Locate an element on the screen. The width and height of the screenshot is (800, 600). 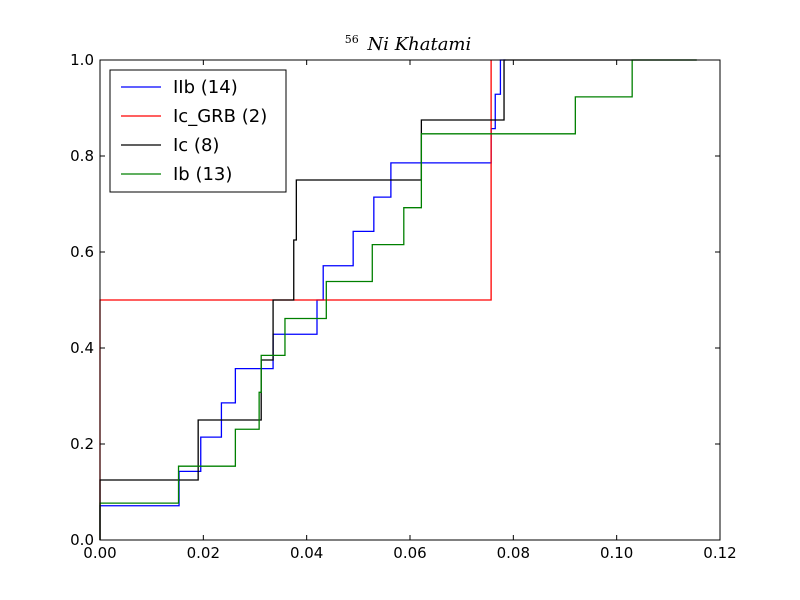
y-tick-label: 0.4 is located at coordinates (82, 348).